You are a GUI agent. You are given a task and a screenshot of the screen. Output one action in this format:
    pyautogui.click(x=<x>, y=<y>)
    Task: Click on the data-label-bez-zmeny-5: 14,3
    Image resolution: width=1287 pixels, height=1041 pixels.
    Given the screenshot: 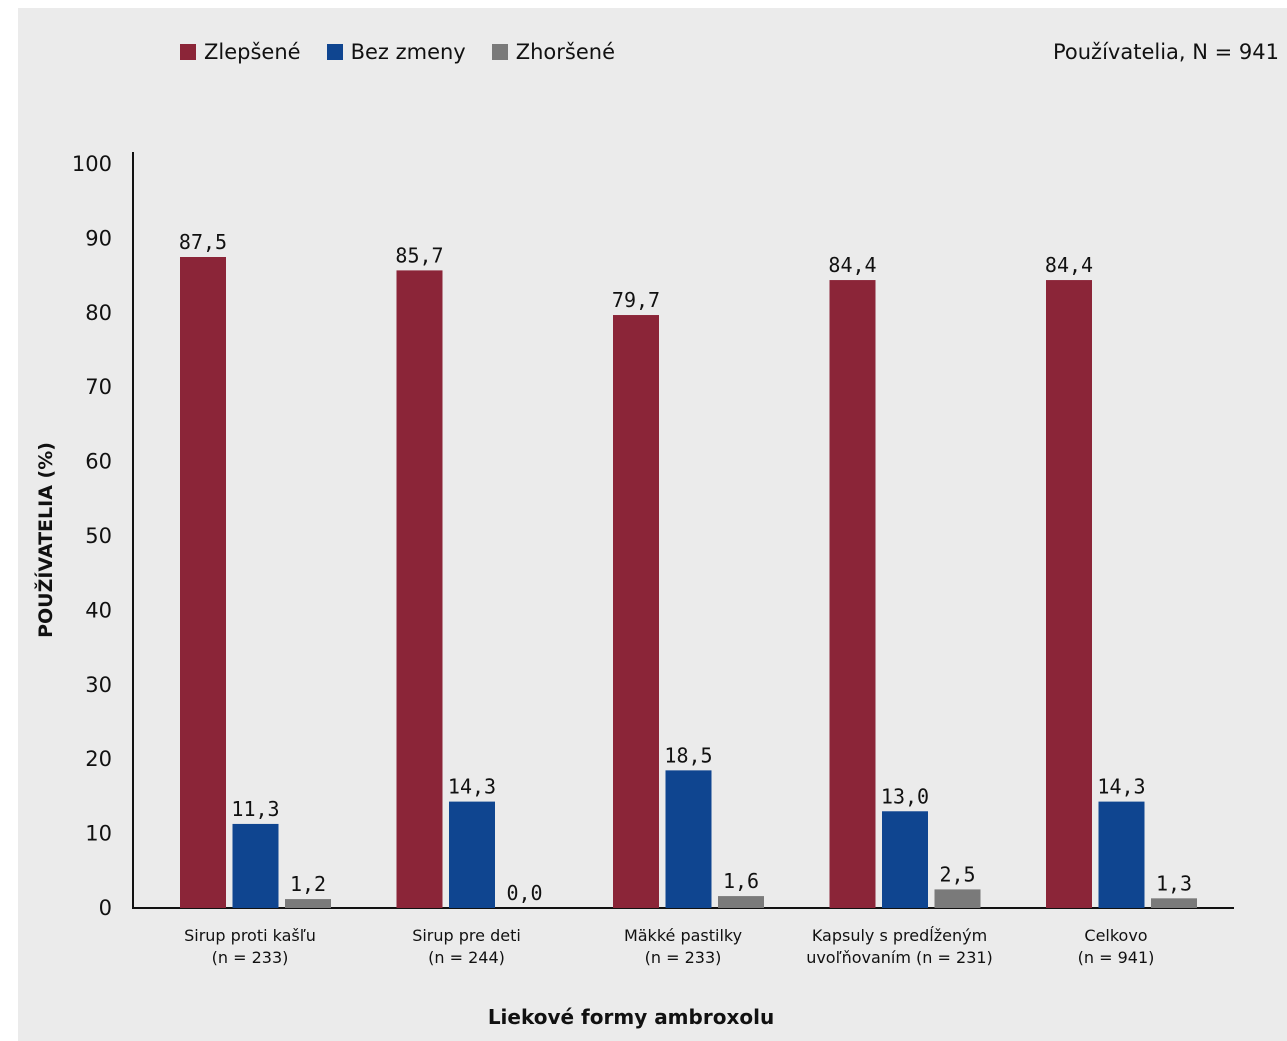 What is the action you would take?
    pyautogui.click(x=1121, y=787)
    